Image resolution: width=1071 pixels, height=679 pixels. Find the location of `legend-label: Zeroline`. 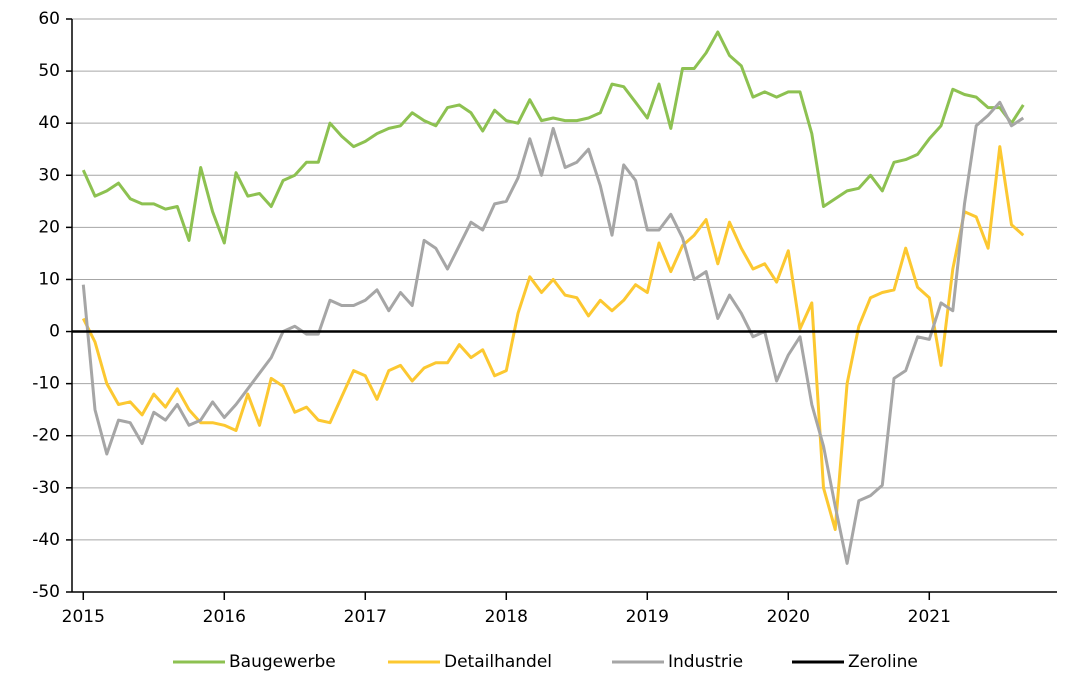

legend-label: Zeroline is located at coordinates (883, 662).